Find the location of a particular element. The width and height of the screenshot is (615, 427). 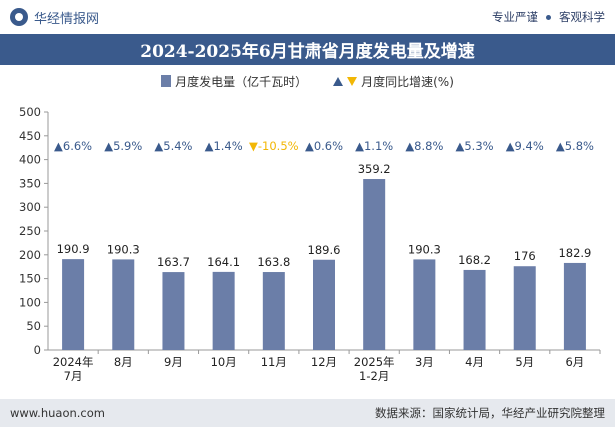

bar-value-label: 182.9 is located at coordinates (574, 253).